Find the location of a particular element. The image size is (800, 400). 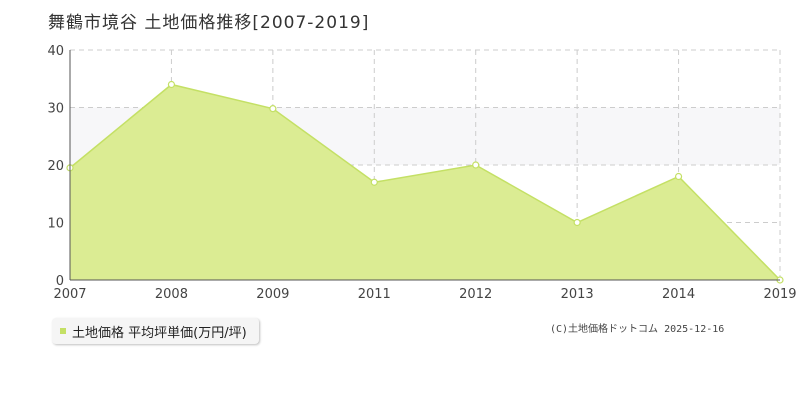

x-tick-label: 2009 is located at coordinates (272, 294).